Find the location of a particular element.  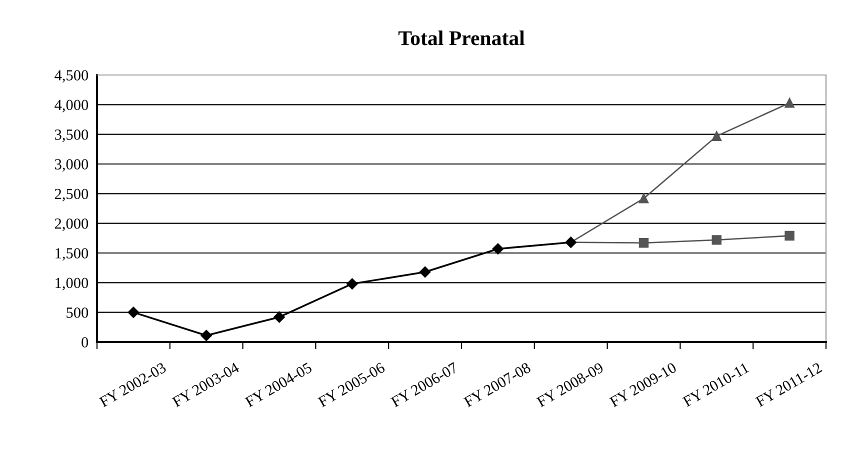

y-tick-label: 4,500 is located at coordinates (71, 76).